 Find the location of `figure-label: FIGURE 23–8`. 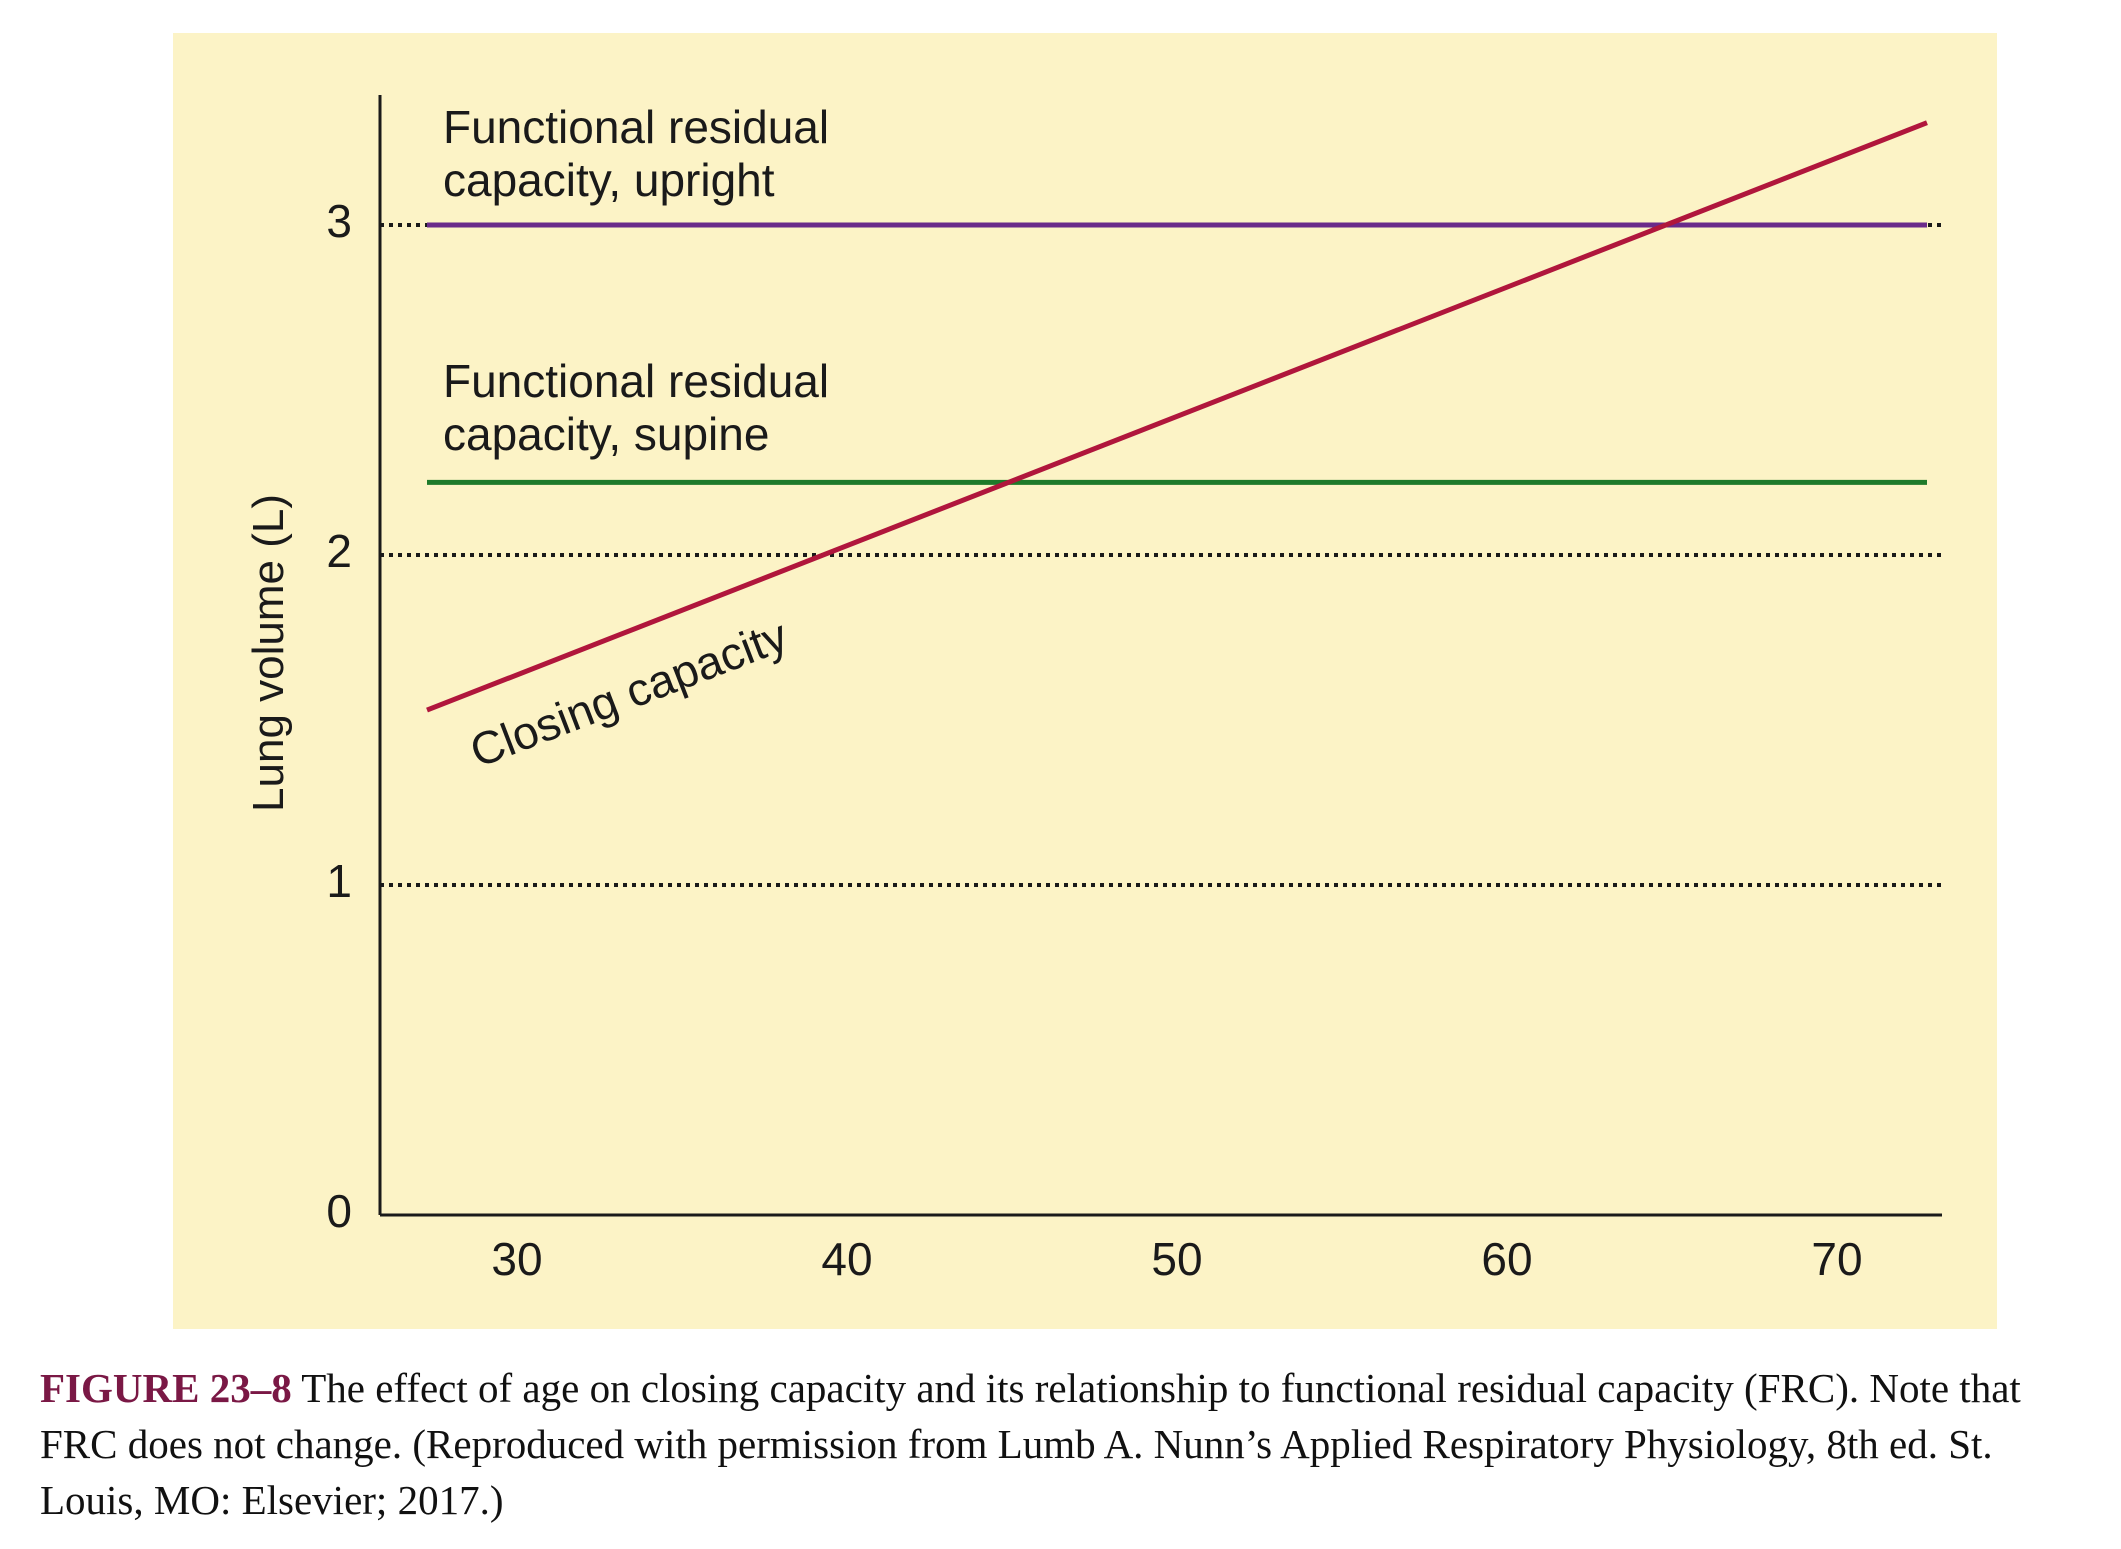

figure-label: FIGURE 23–8 is located at coordinates (166, 1388).